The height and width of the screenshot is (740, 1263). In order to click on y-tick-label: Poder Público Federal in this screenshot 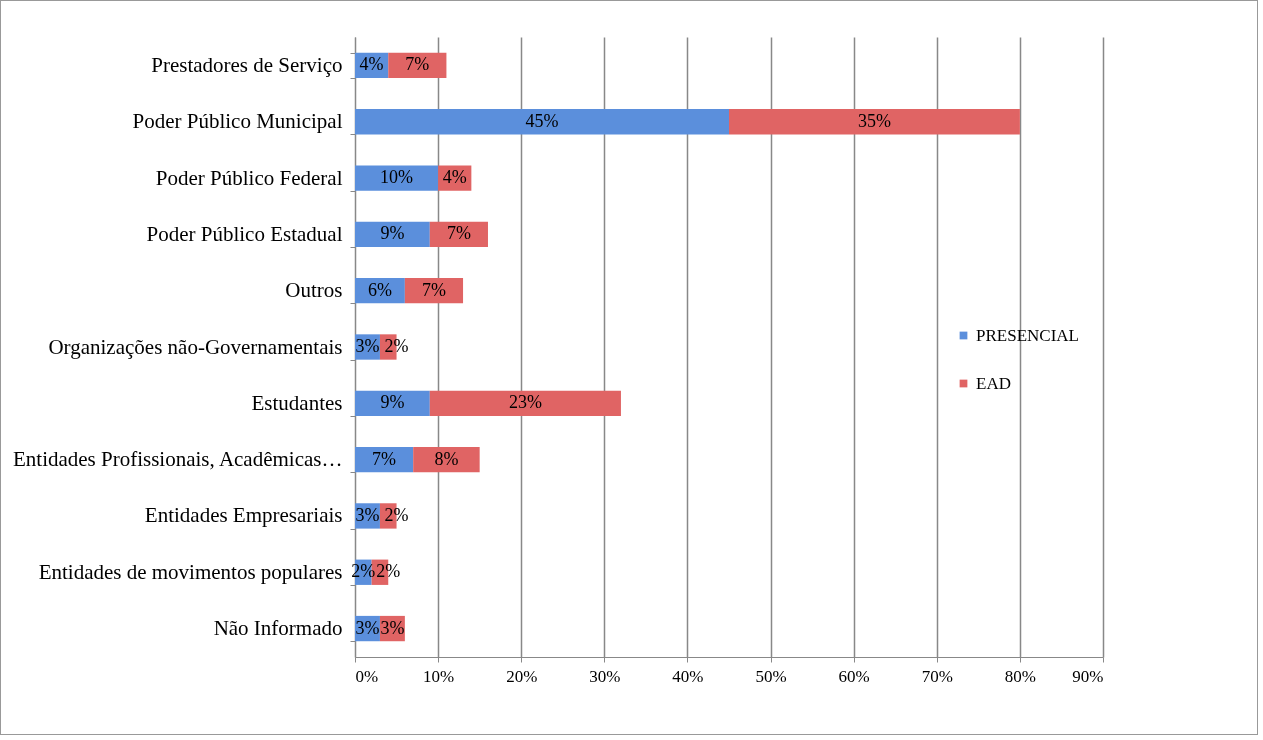, I will do `click(249, 177)`.